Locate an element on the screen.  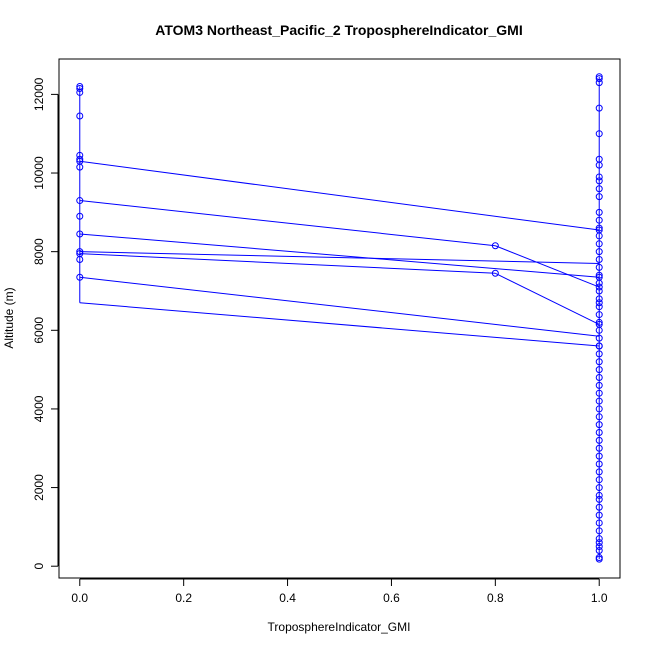
y-axis: 0 2000 4000 6000 8000 10000 12000 is located at coordinates (45, 323).